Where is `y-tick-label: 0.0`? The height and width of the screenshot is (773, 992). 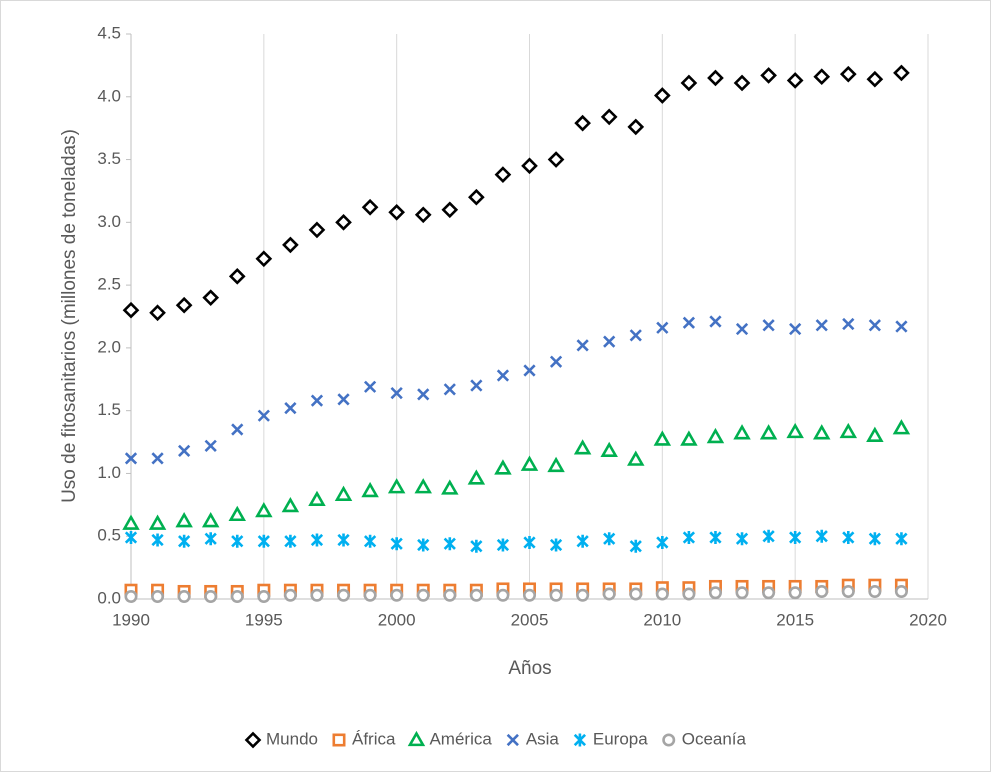 y-tick-label: 0.0 is located at coordinates (109, 597).